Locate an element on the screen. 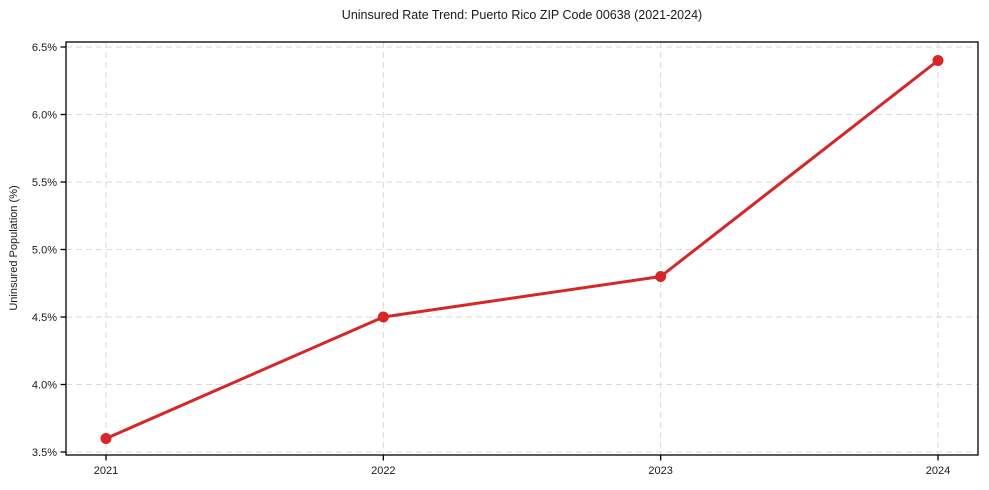  data-point-2022 is located at coordinates (383, 317).